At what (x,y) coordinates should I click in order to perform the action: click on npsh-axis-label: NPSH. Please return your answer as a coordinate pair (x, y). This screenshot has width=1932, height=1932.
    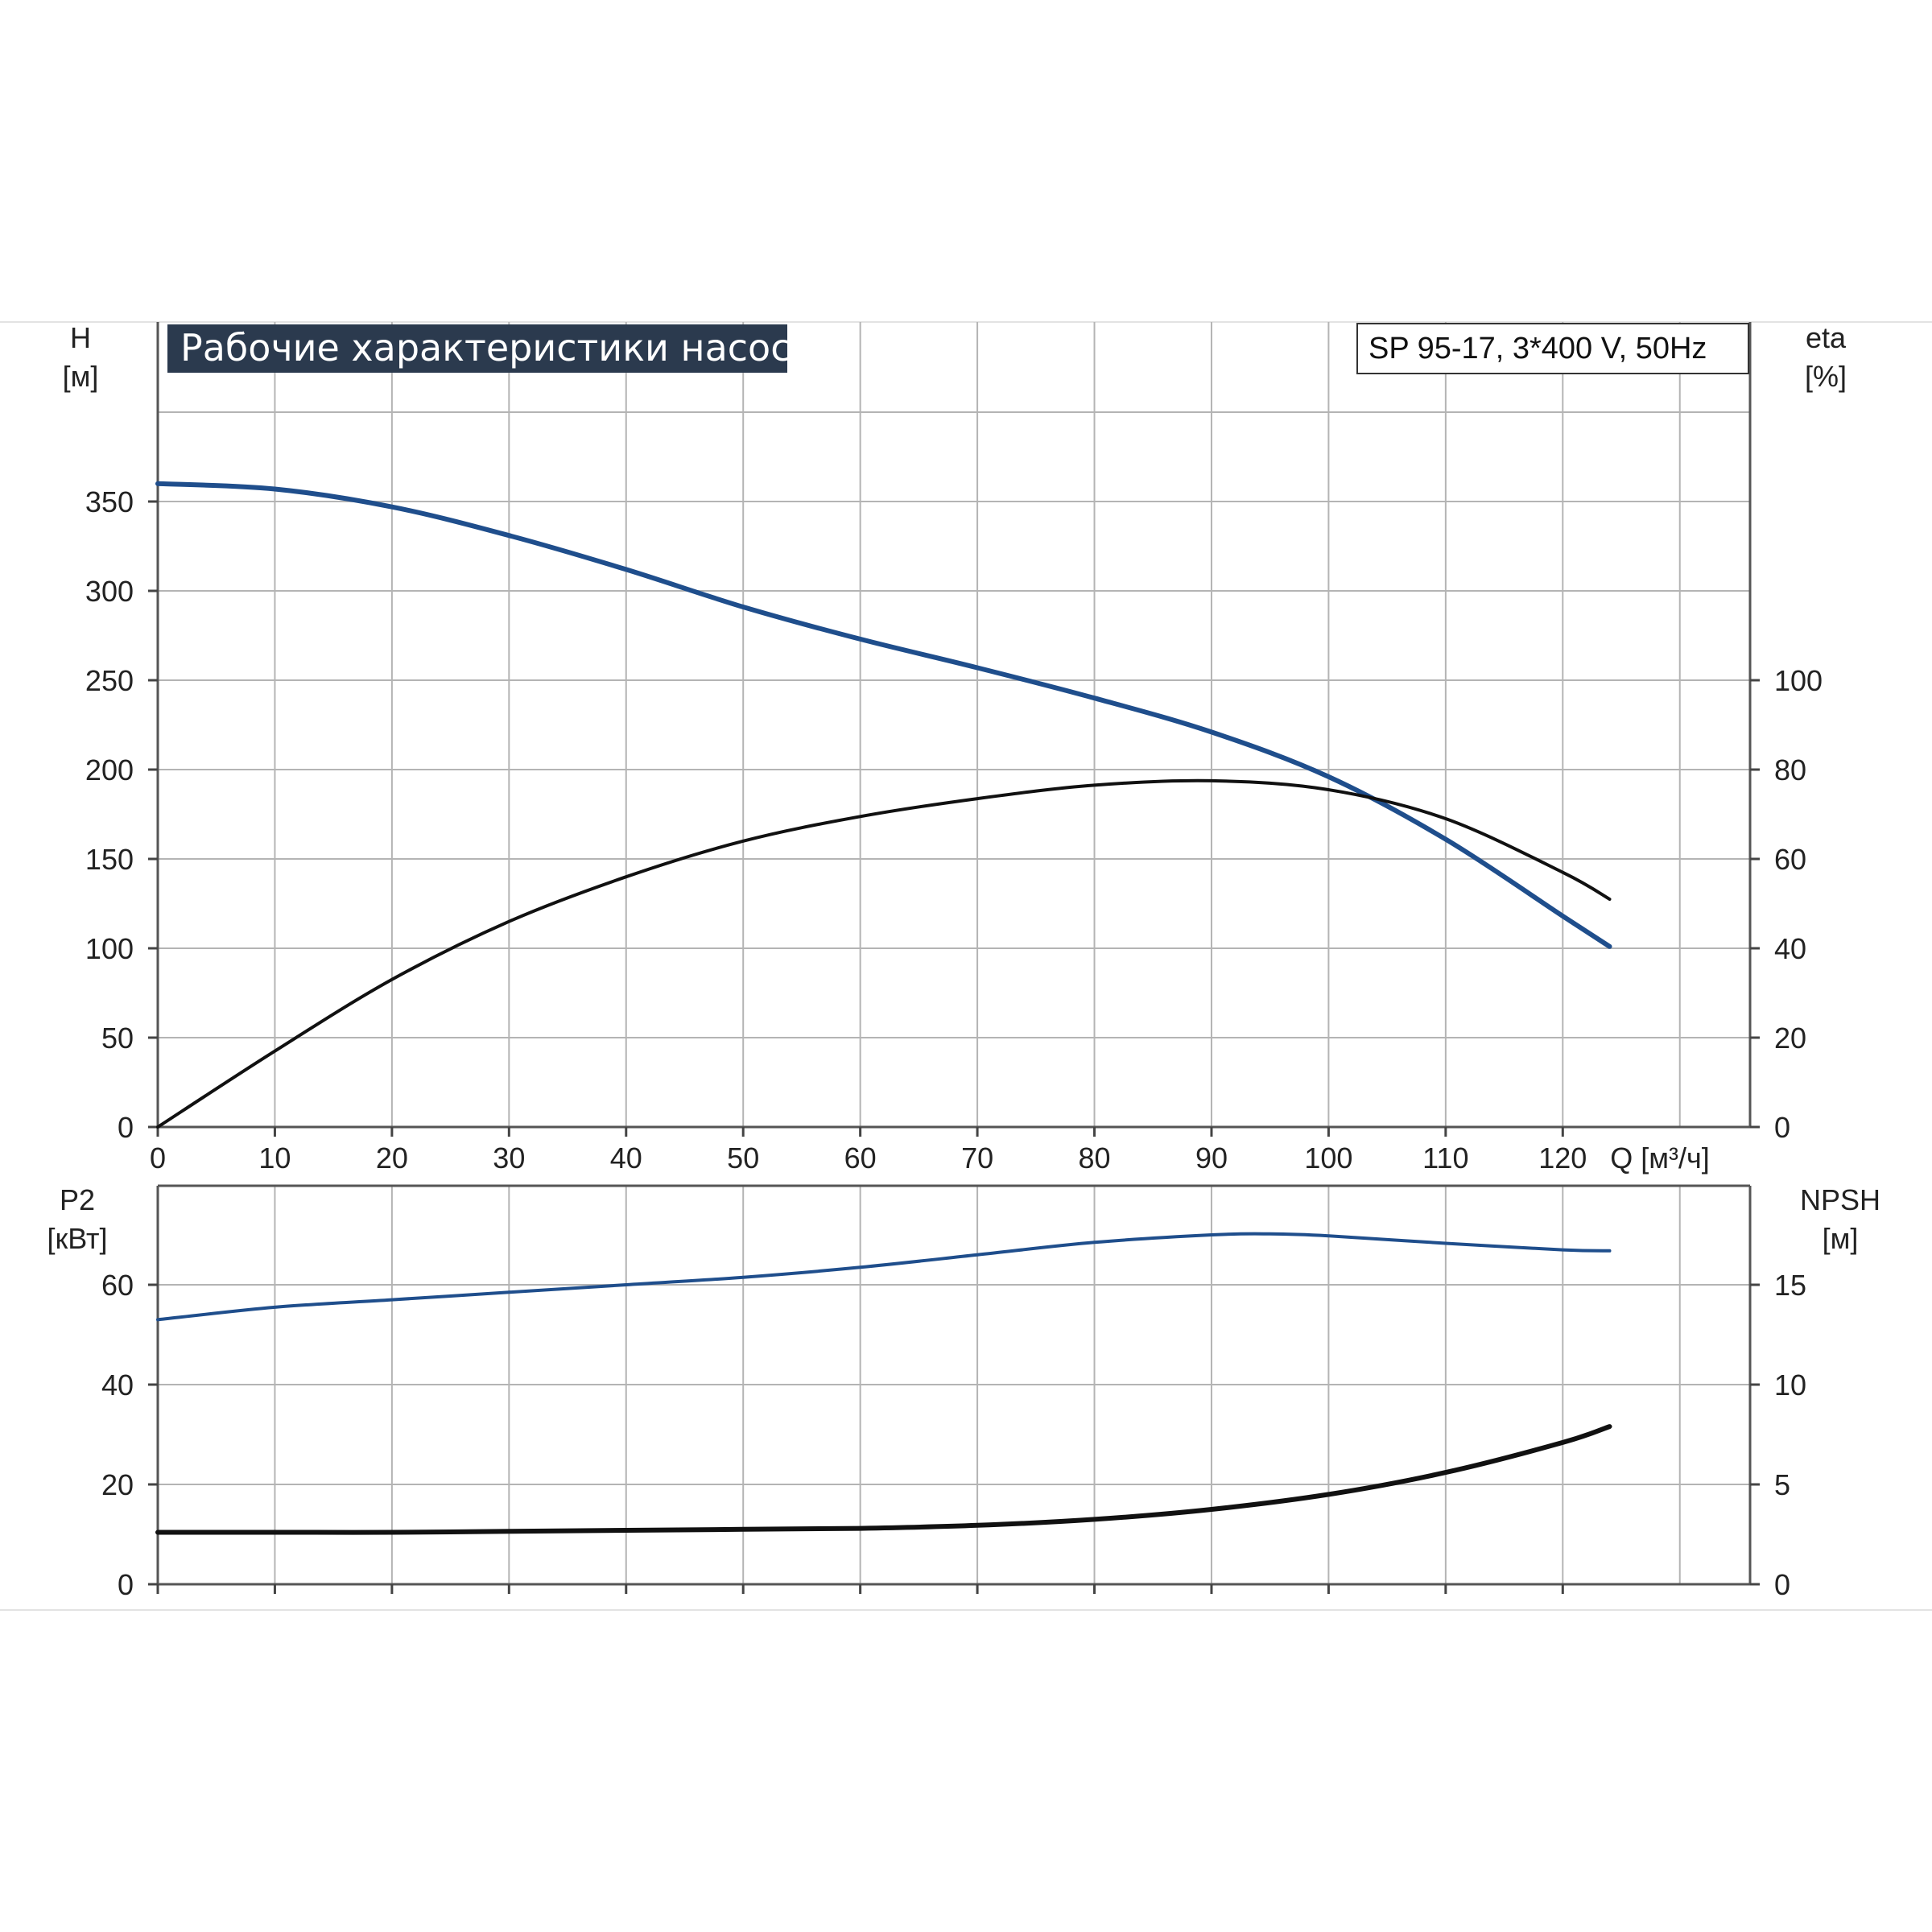
    Looking at the image, I should click on (1840, 1199).